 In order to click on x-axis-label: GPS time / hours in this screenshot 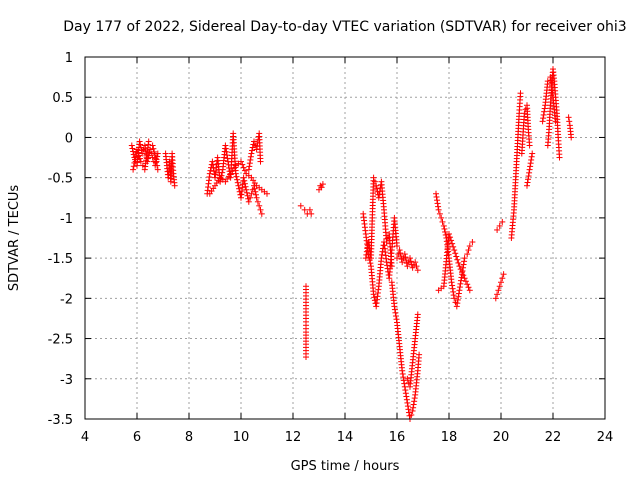, I will do `click(345, 466)`.